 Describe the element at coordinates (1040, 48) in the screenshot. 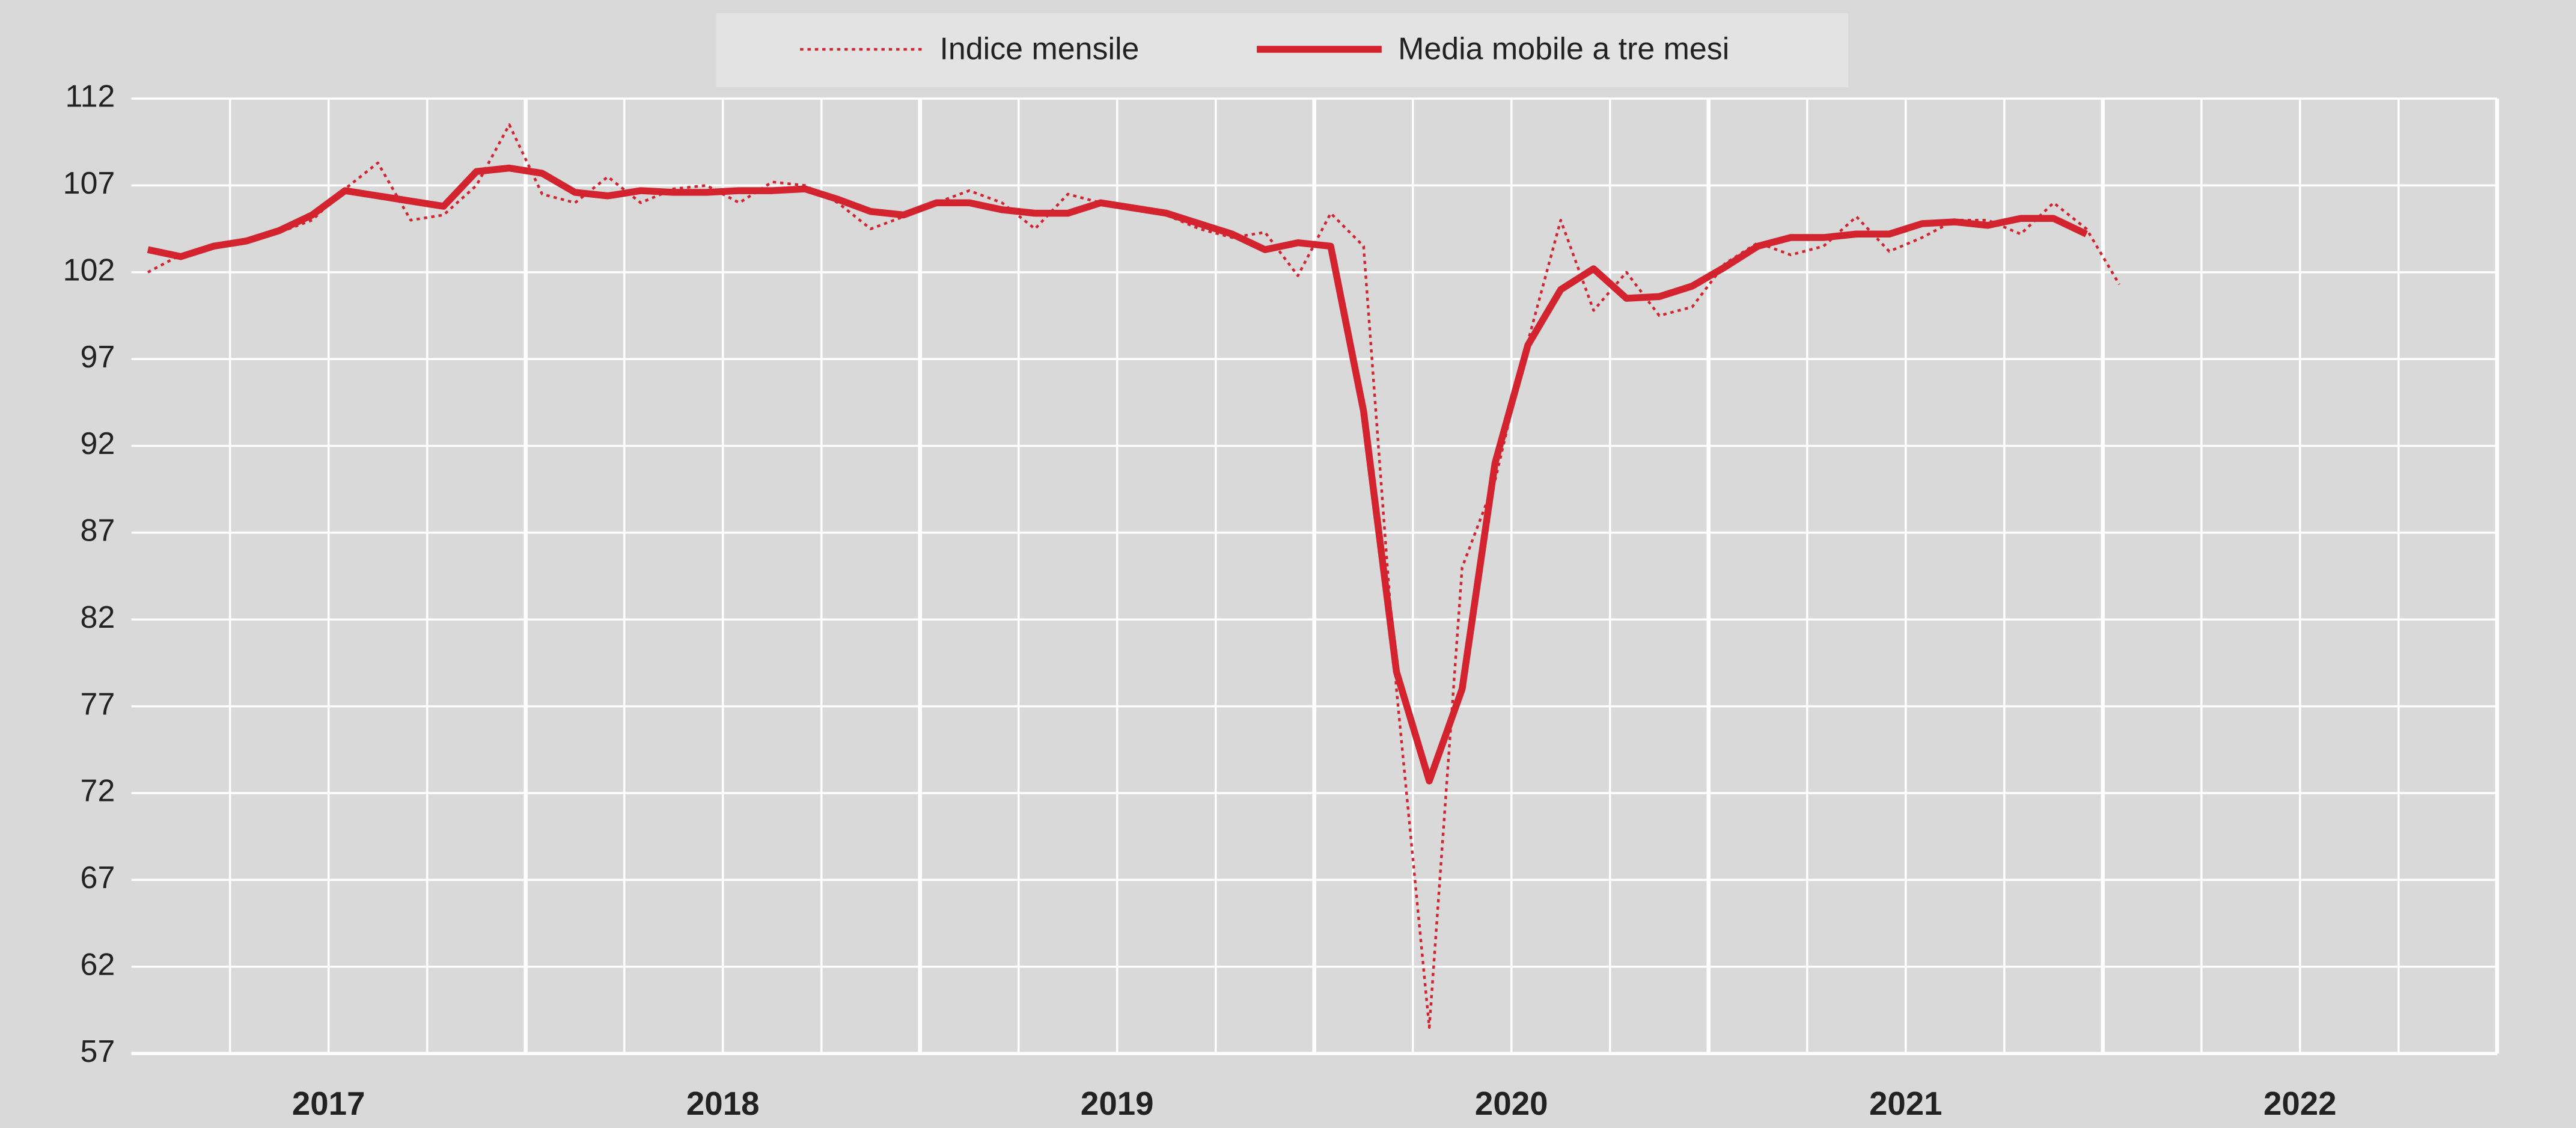

I see `legend-label: Indice mensile` at that location.